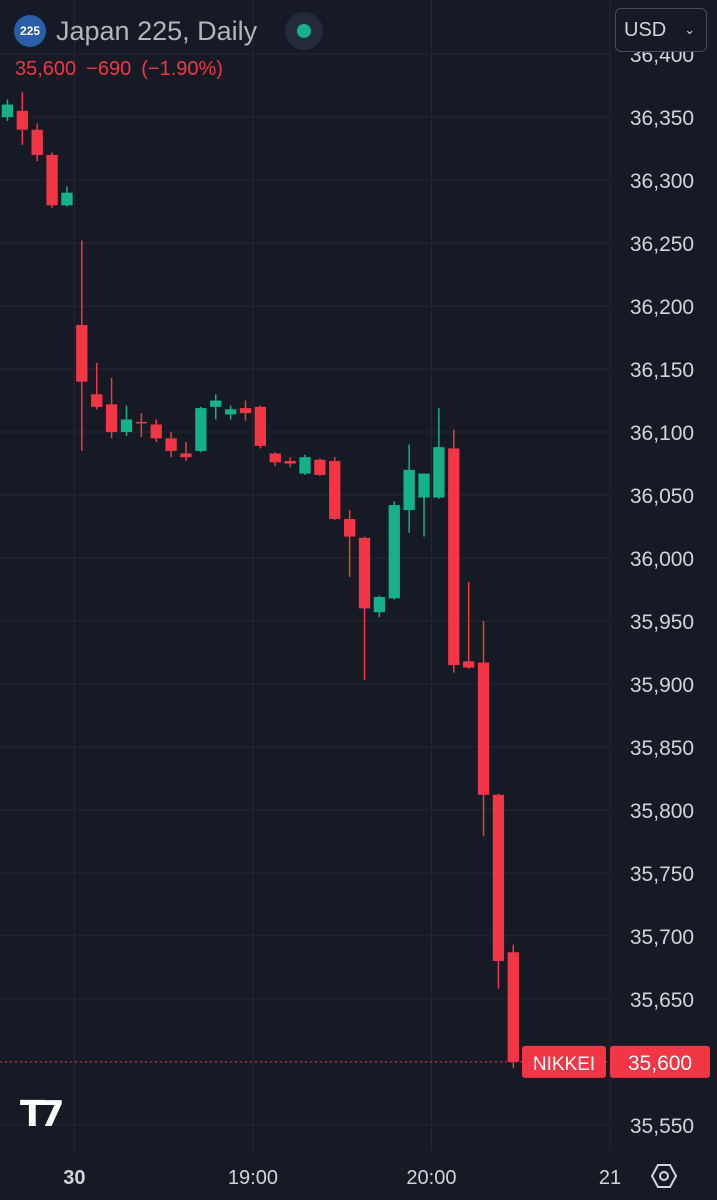  I want to click on x-tick-label: 19:00, so click(253, 1178).